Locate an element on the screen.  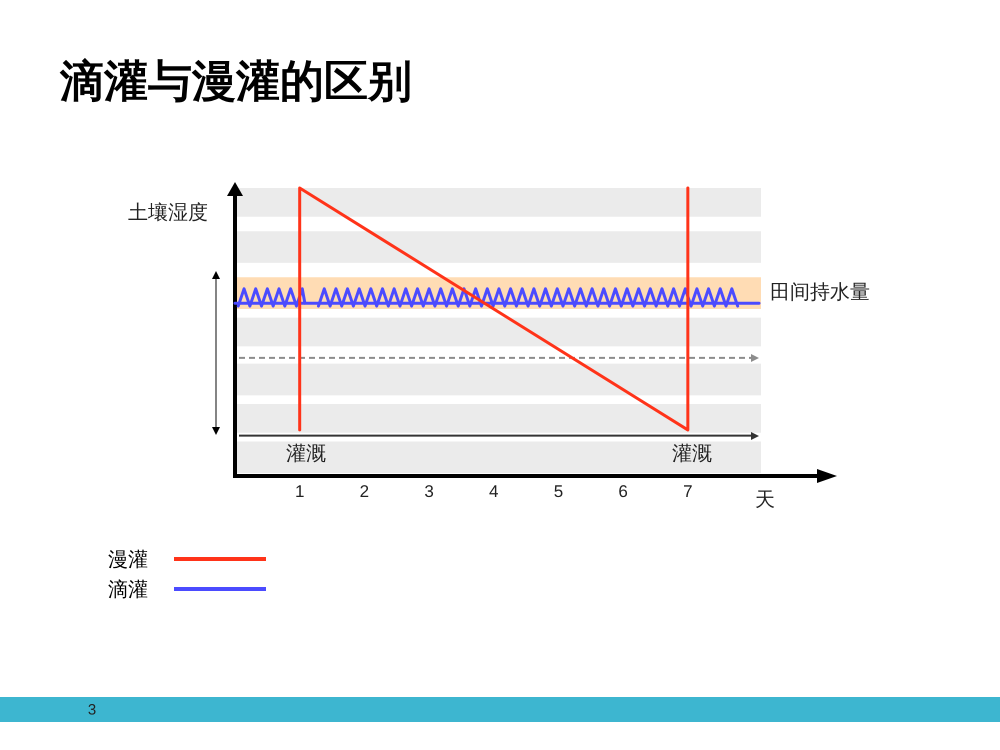
x-tick-label: 6 is located at coordinates (623, 491).